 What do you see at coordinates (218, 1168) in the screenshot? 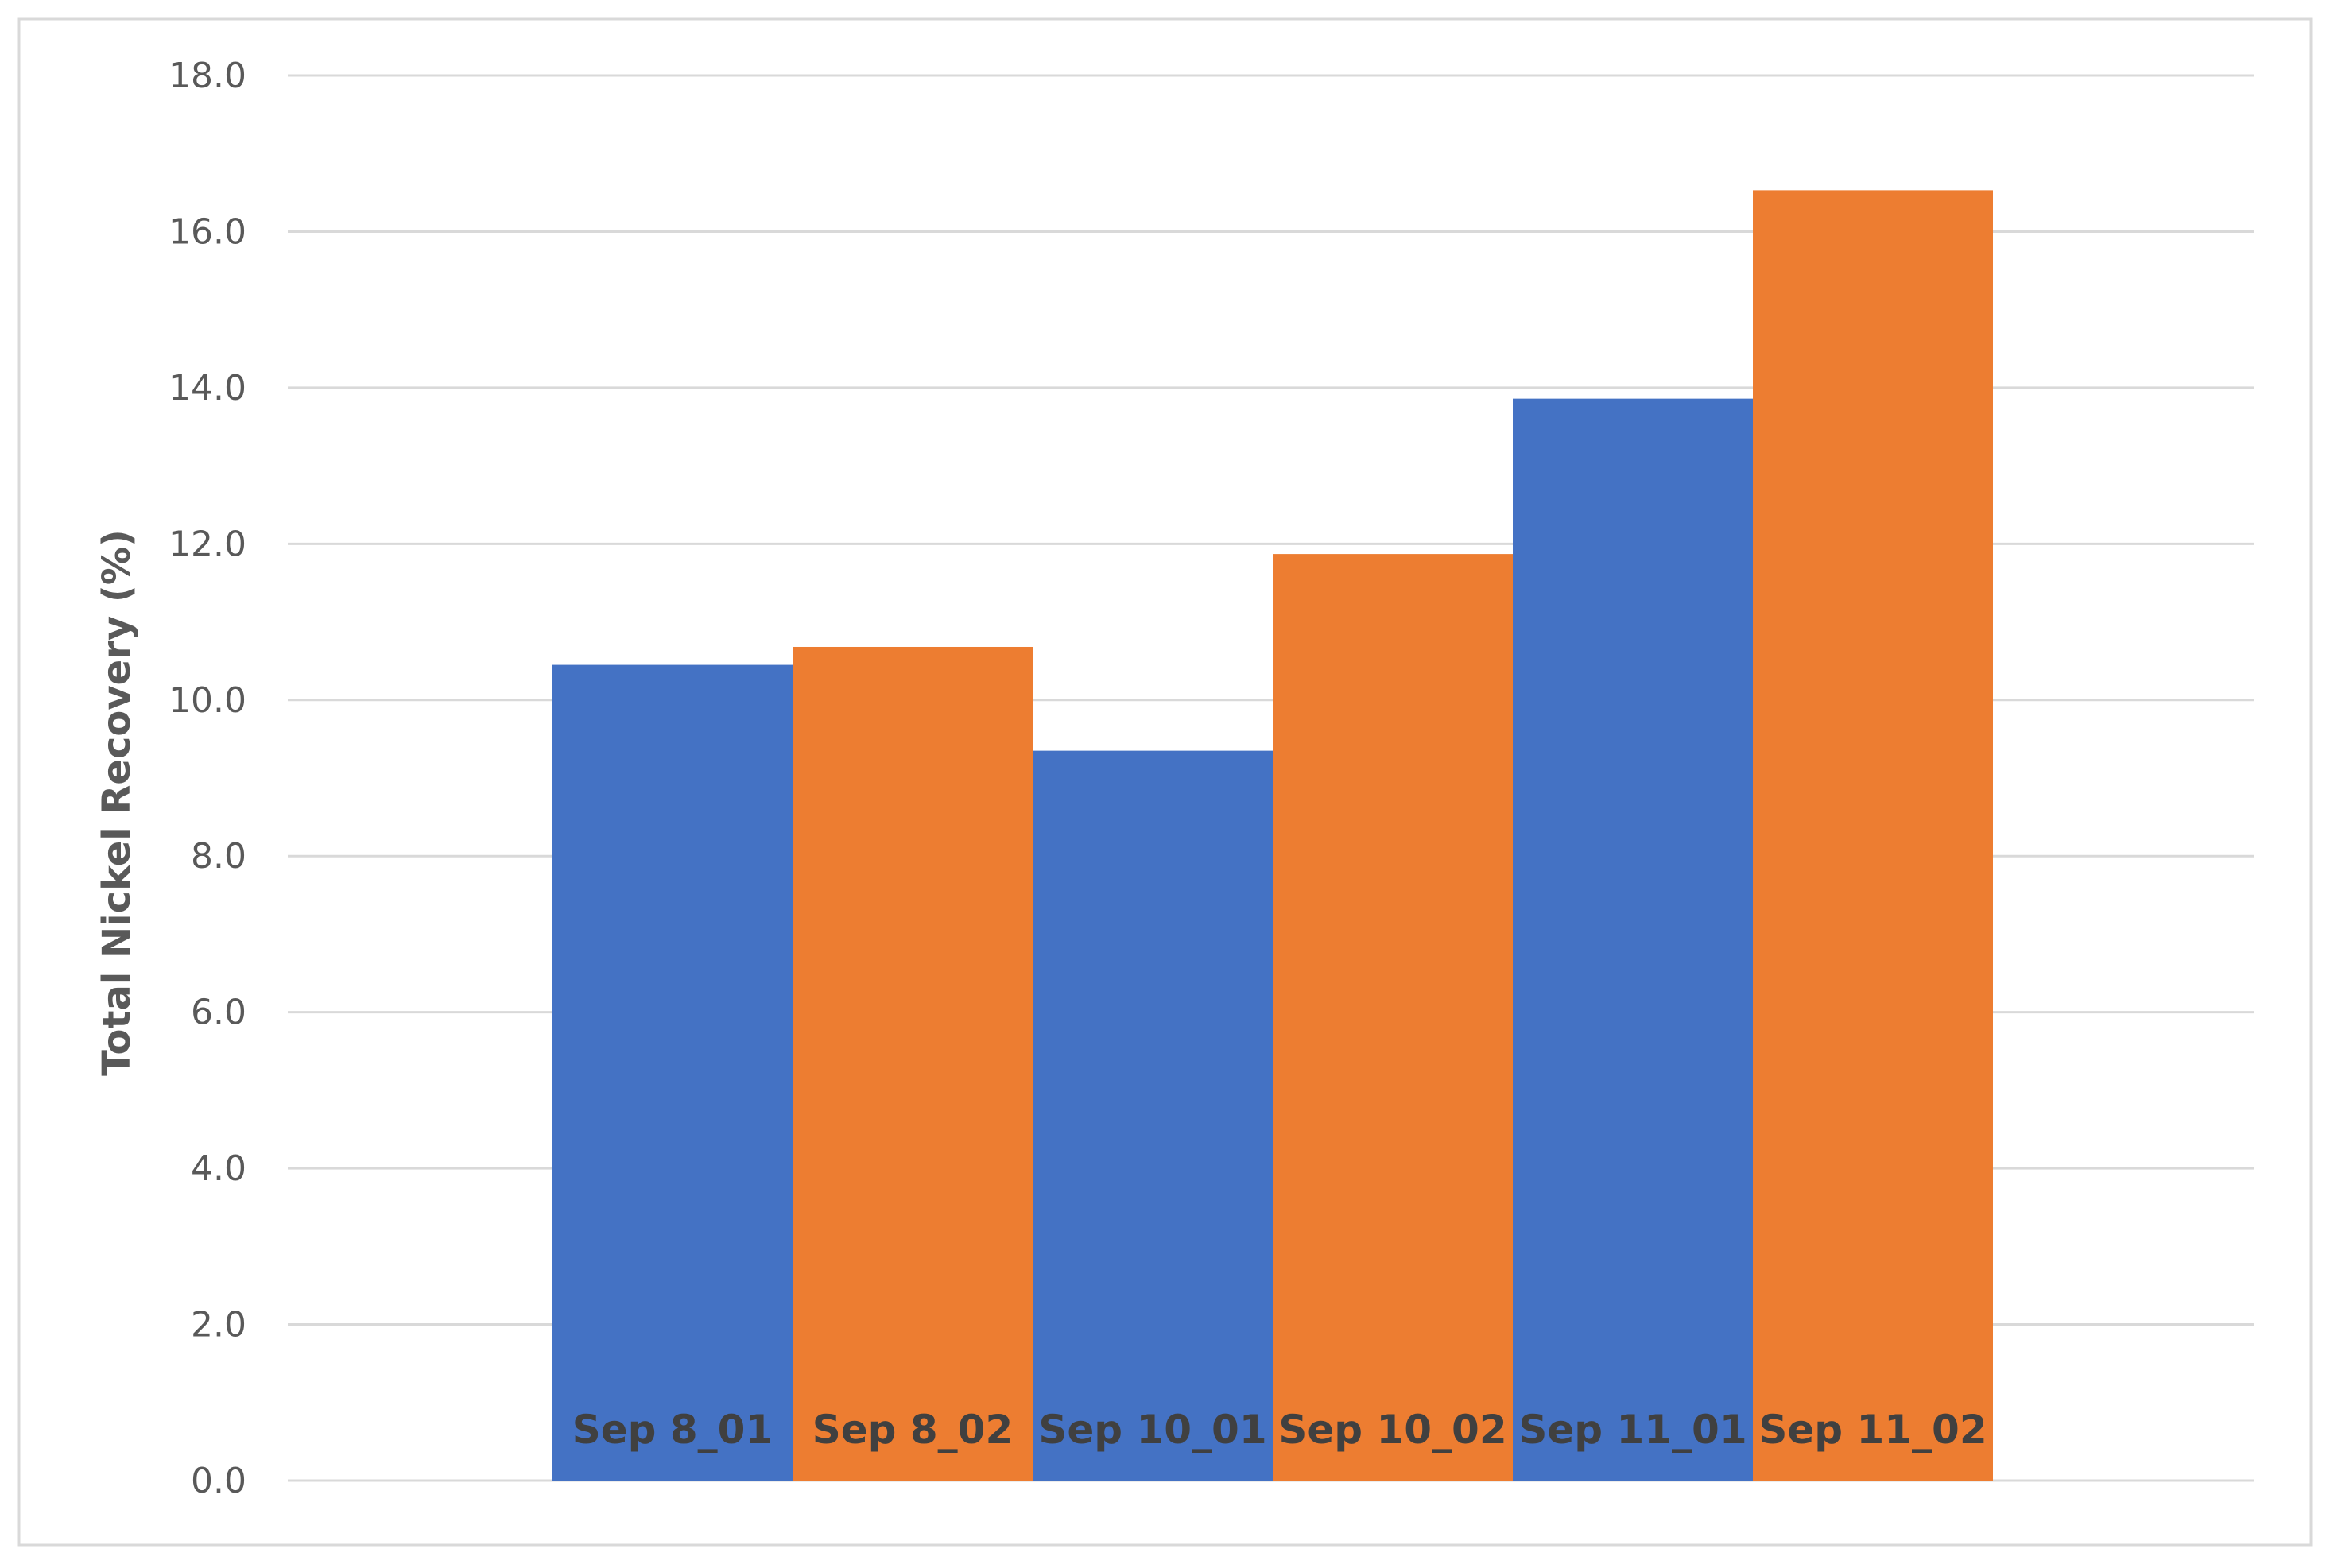
I see `y-tick-label: 4.0` at bounding box center [218, 1168].